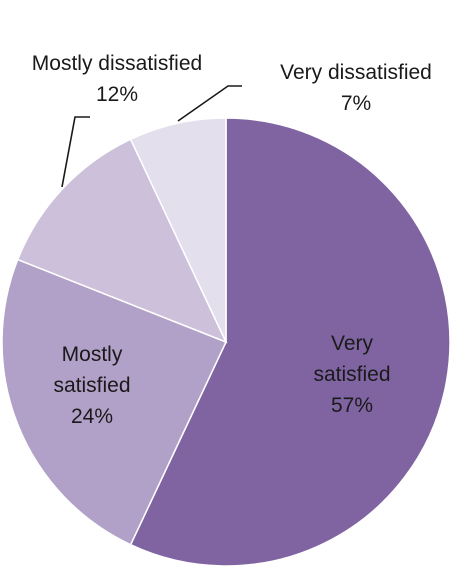  What do you see at coordinates (117, 63) in the screenshot?
I see `slice-label-line: Mostly dissatisfied` at bounding box center [117, 63].